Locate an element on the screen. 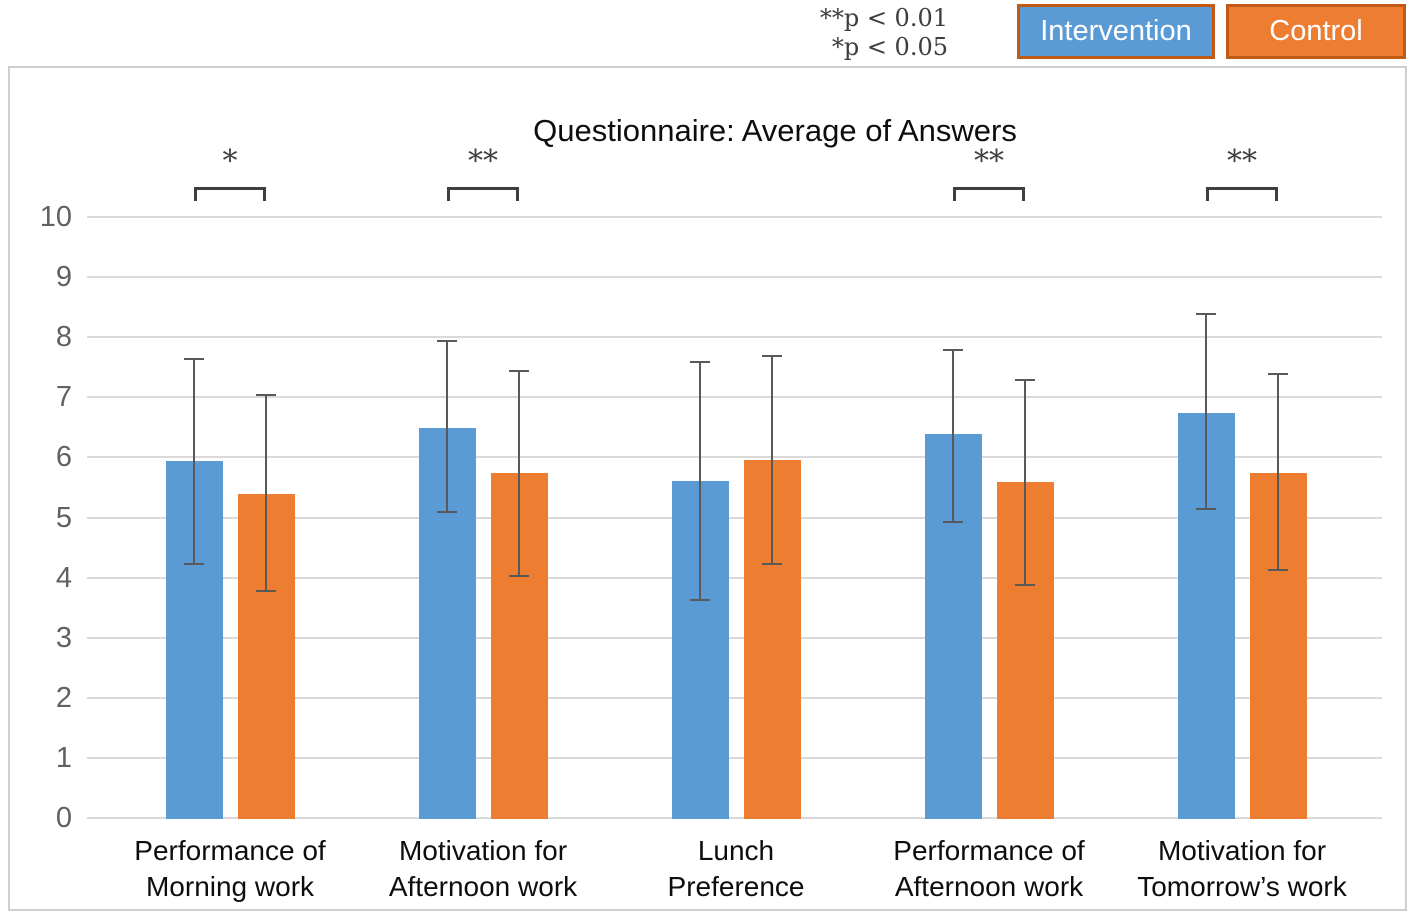 Image resolution: width=1417 pixels, height=918 pixels. x-category-label: Performance of Morning work is located at coordinates (230, 869).